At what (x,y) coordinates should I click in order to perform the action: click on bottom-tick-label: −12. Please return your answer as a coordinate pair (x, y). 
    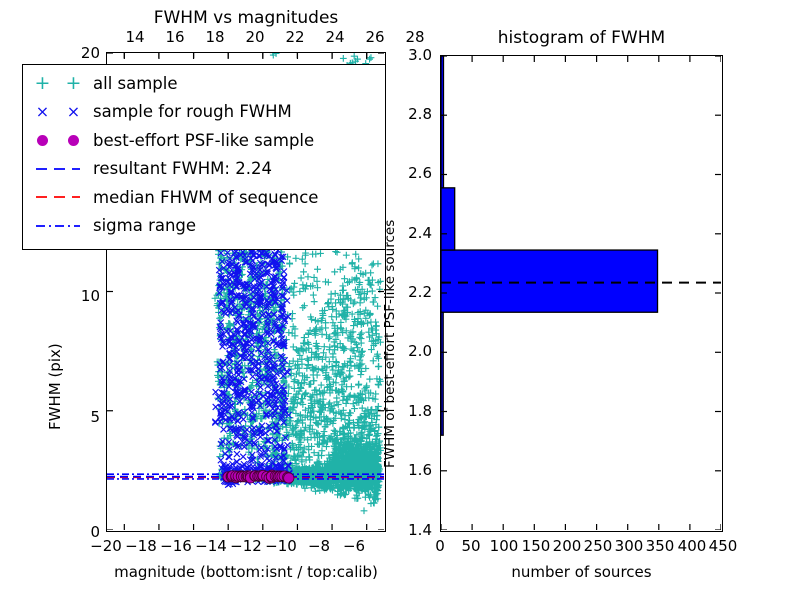
    Looking at the image, I should click on (246, 546).